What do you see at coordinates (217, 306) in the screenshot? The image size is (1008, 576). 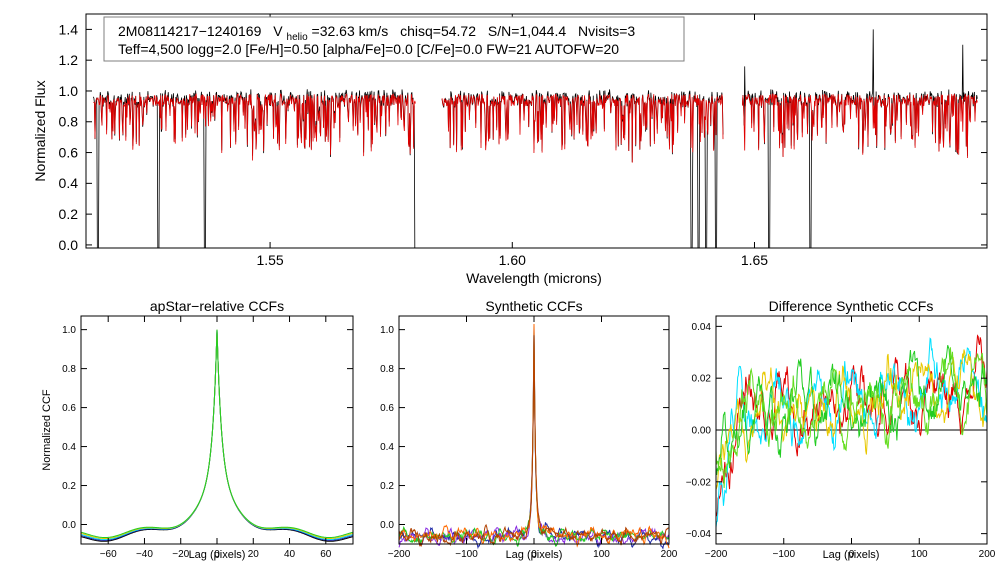 I see `apstar-ccf-title: apStar−relative CCFs` at bounding box center [217, 306].